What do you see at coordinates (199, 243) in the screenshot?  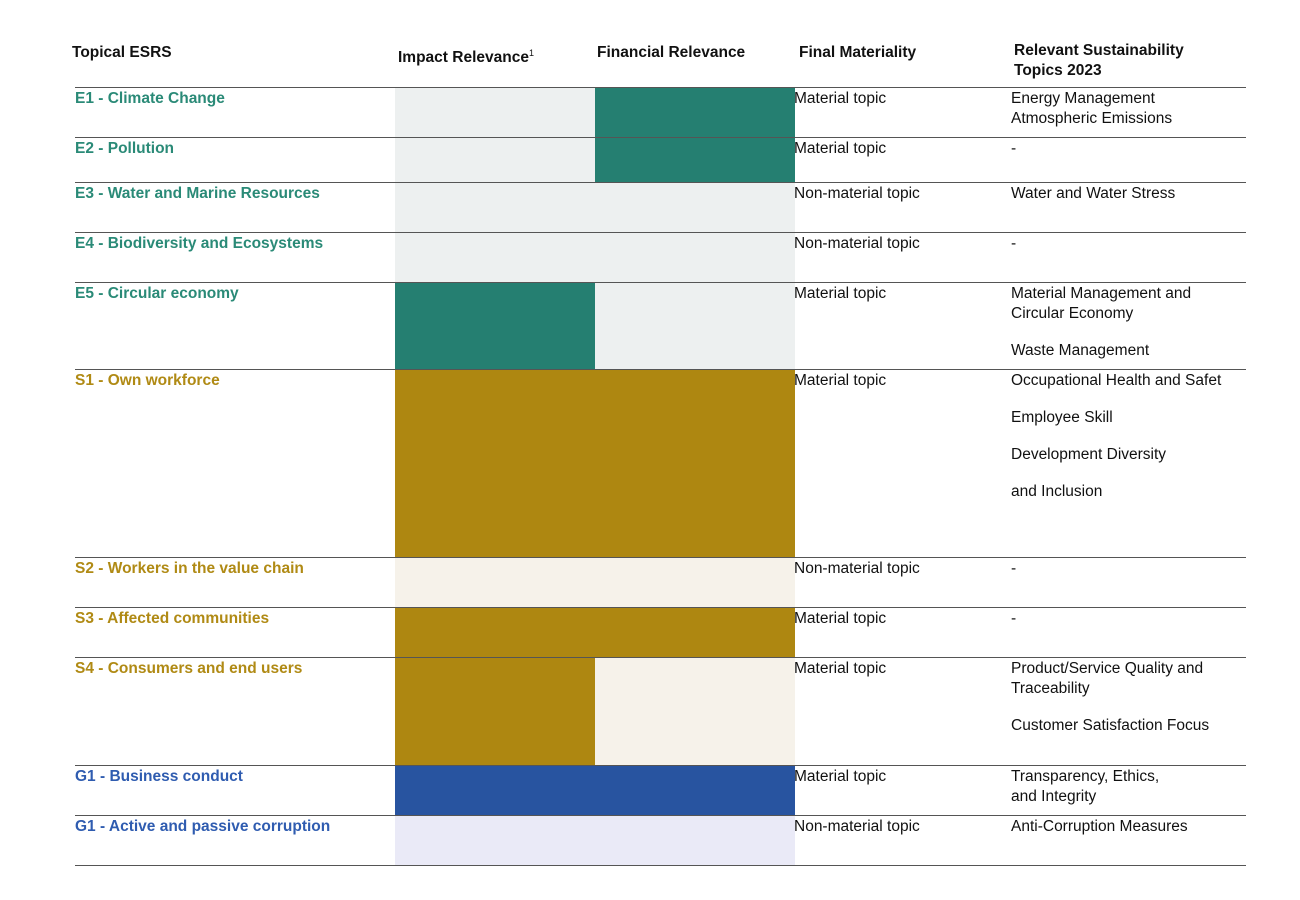 I see `topic-e4-biodiversity-and-ecosystems: E4 - Biodiversity and Ecosystems` at bounding box center [199, 243].